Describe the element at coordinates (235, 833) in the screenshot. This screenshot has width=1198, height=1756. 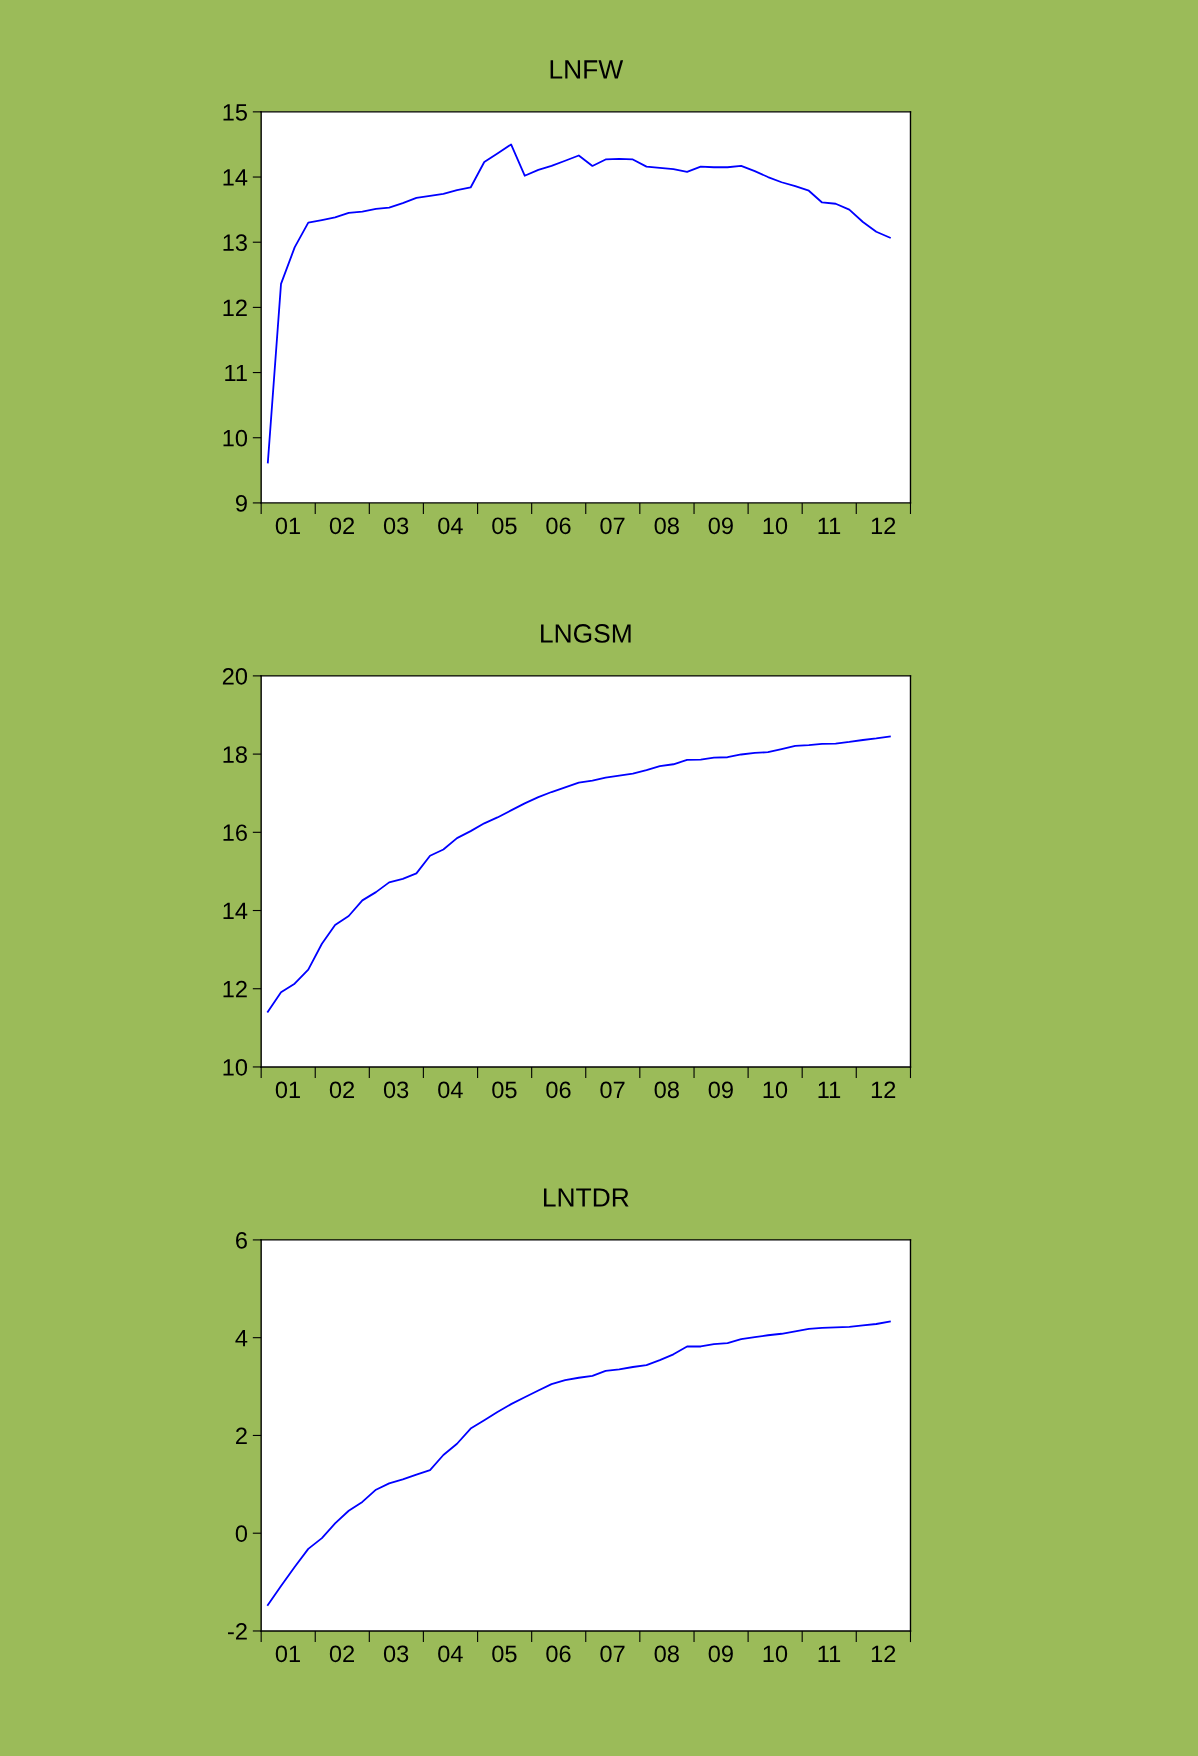
I see `y-tick-label: 16` at that location.